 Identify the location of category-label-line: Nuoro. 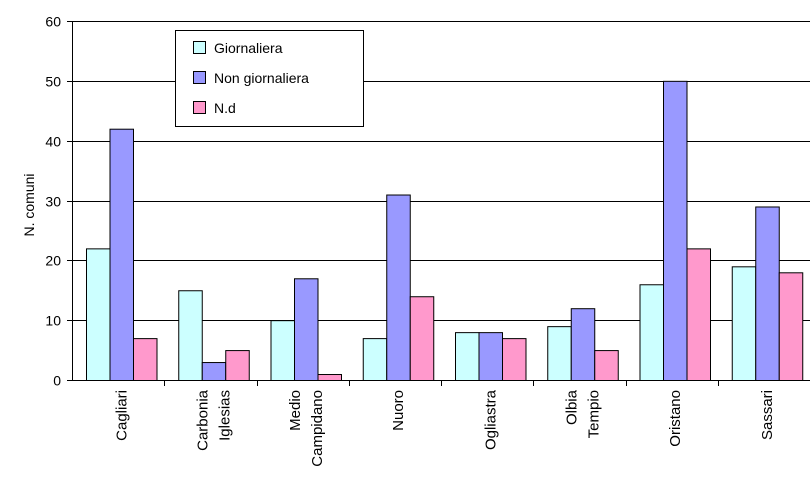
(398, 410).